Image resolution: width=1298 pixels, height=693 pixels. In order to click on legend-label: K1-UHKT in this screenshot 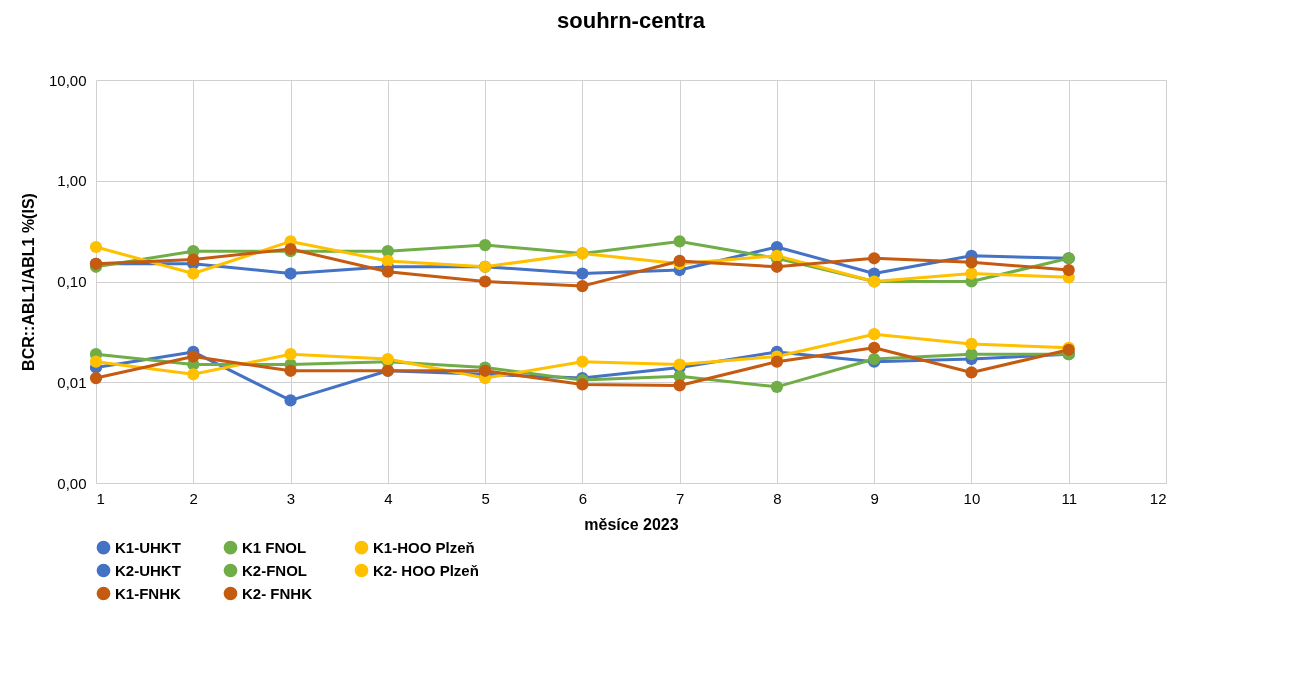, I will do `click(148, 547)`.